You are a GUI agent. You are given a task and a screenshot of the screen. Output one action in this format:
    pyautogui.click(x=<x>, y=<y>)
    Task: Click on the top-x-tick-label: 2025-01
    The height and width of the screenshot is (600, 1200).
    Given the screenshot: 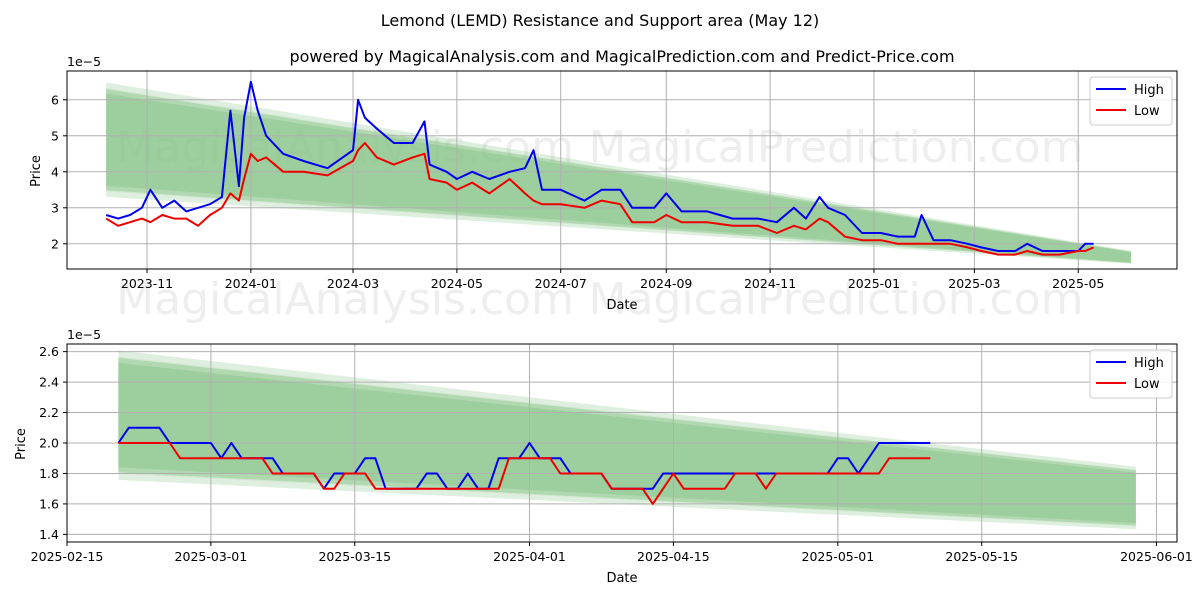 What is the action you would take?
    pyautogui.click(x=874, y=283)
    